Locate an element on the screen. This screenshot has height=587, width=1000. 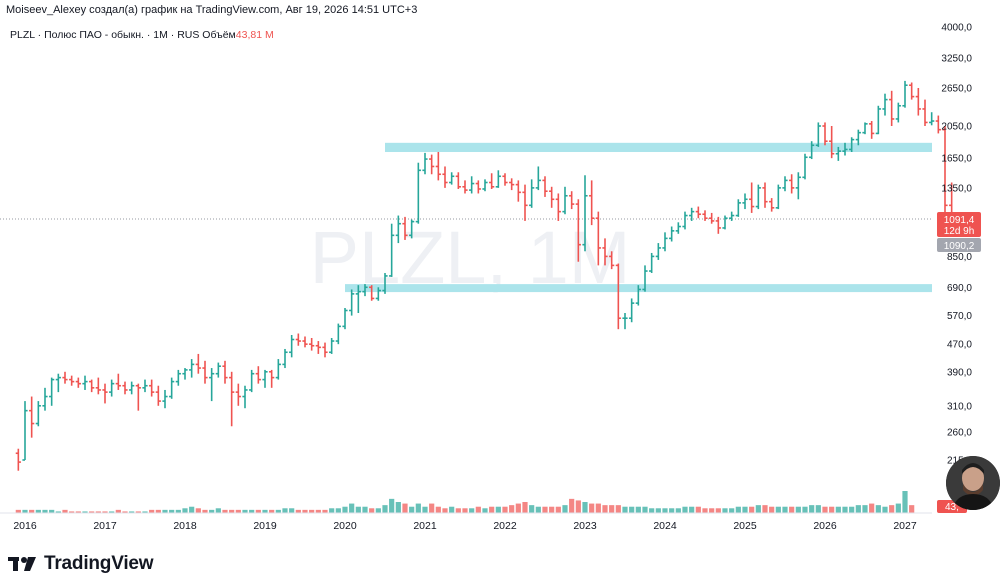
last-price-value: 1091,4 is located at coordinates (959, 220).